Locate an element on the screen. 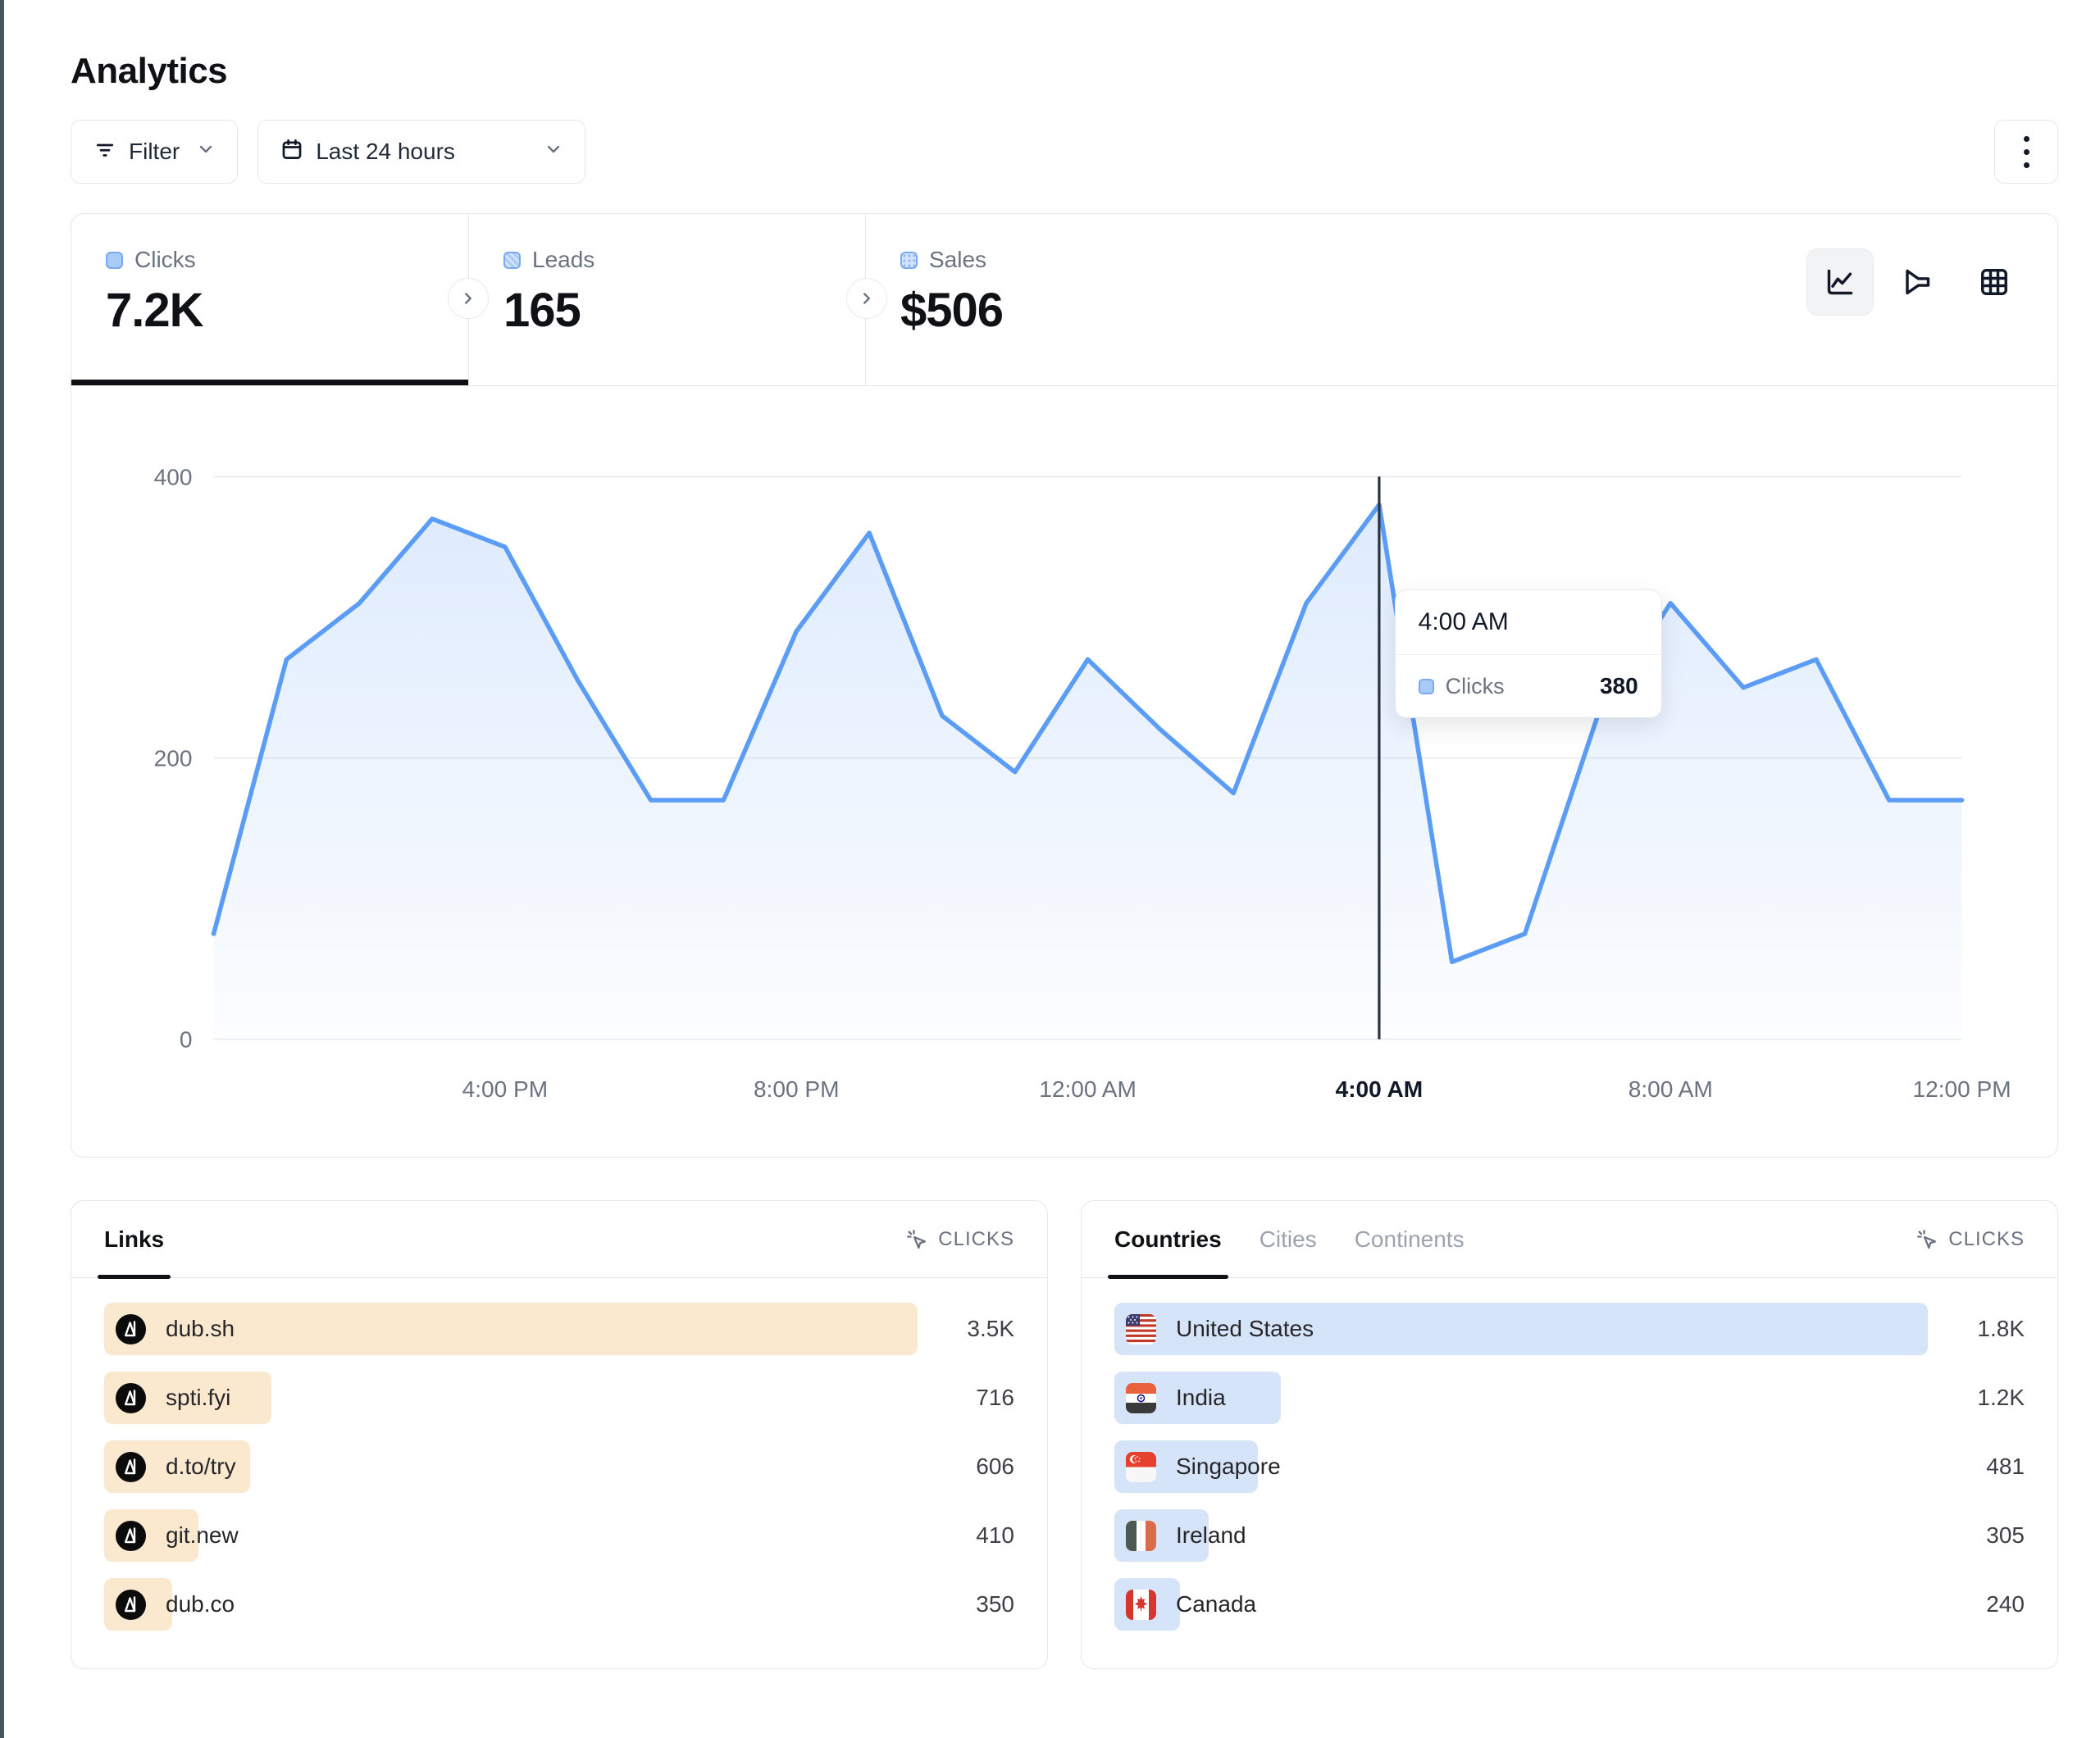 Image resolution: width=2100 pixels, height=1738 pixels. stat-tab-leads: Leads 165 is located at coordinates (666, 299).